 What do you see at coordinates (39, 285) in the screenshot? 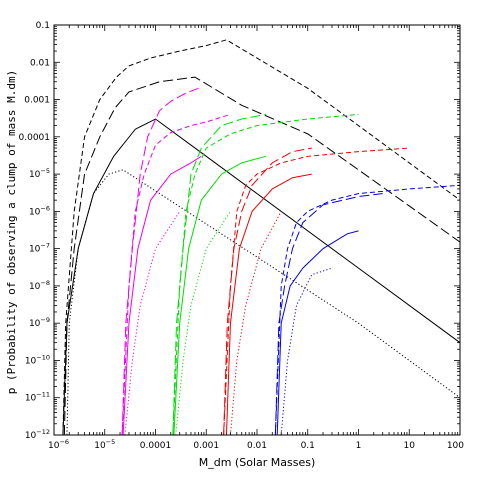
I see `y-tick-label: 10⁻⁸` at bounding box center [39, 285].